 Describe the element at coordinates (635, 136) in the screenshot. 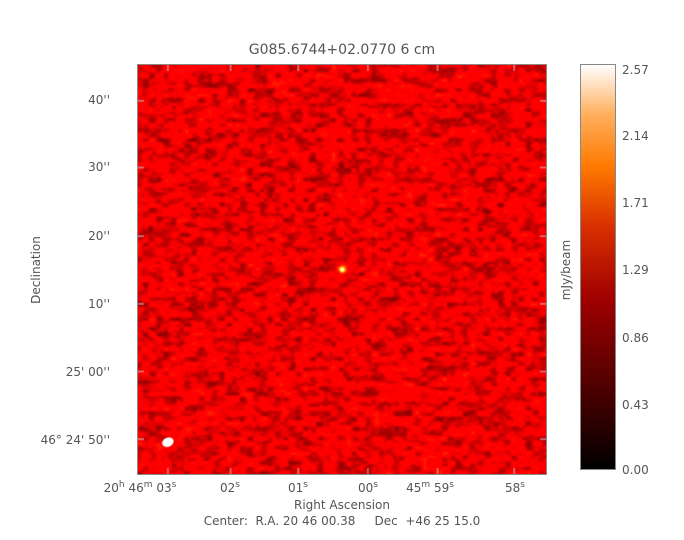

I see `colorbar-tick: 2.14` at that location.